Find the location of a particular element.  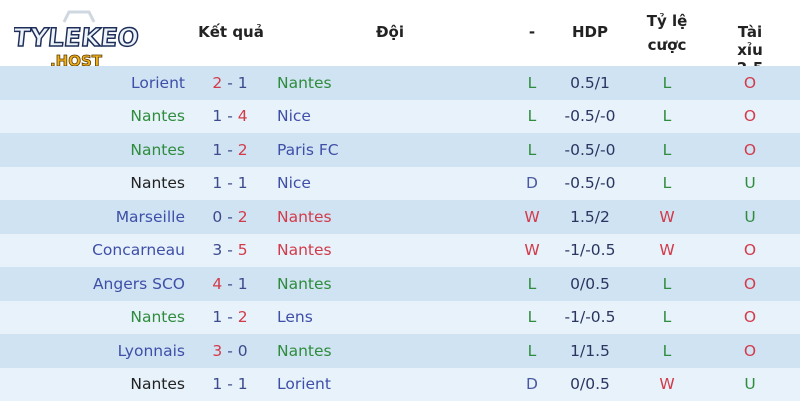

score: 2 - 1 is located at coordinates (229, 83).